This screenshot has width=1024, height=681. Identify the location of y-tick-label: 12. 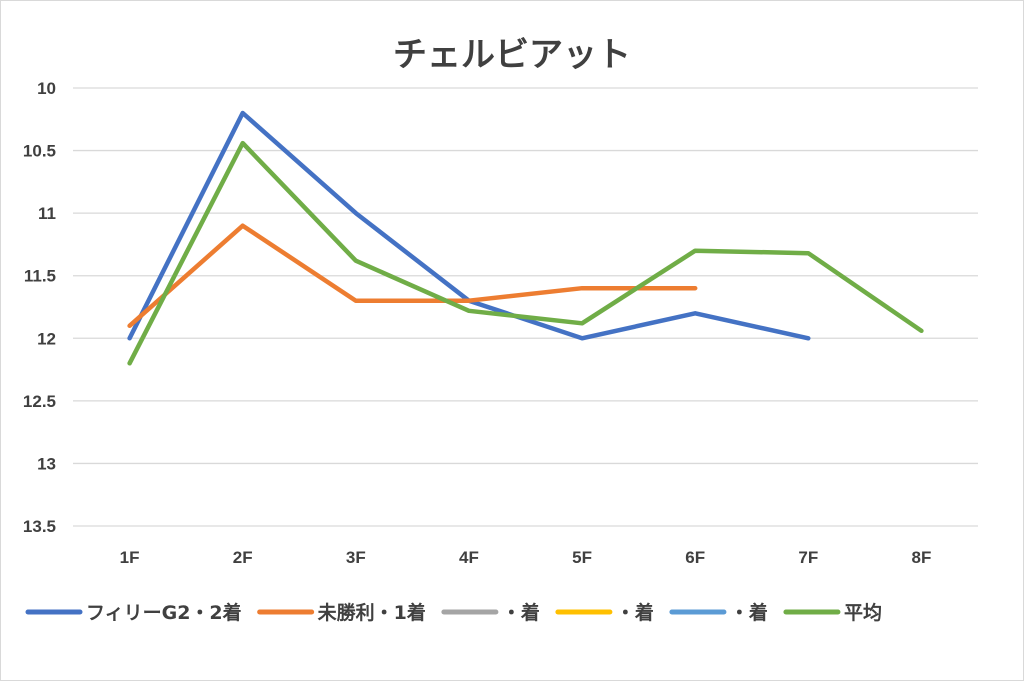
(46, 338).